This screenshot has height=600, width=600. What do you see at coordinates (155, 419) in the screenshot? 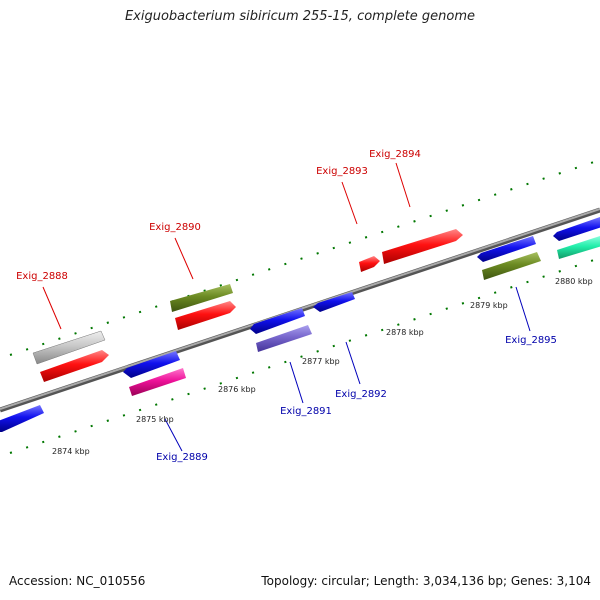
I see `kbp-label: 2875 kbp` at bounding box center [155, 419].